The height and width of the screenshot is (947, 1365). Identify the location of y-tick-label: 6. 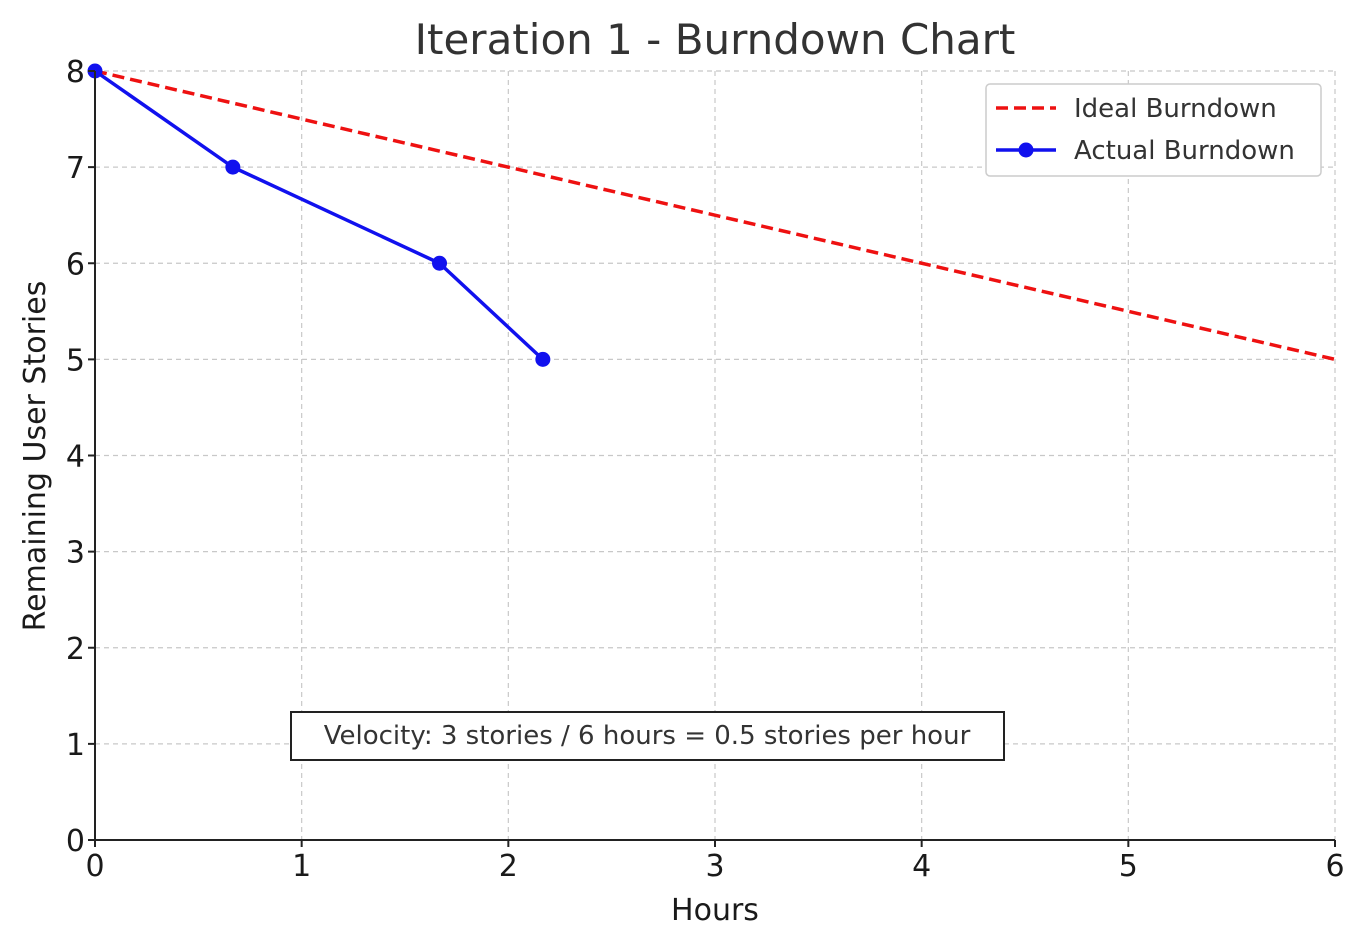
(75, 264).